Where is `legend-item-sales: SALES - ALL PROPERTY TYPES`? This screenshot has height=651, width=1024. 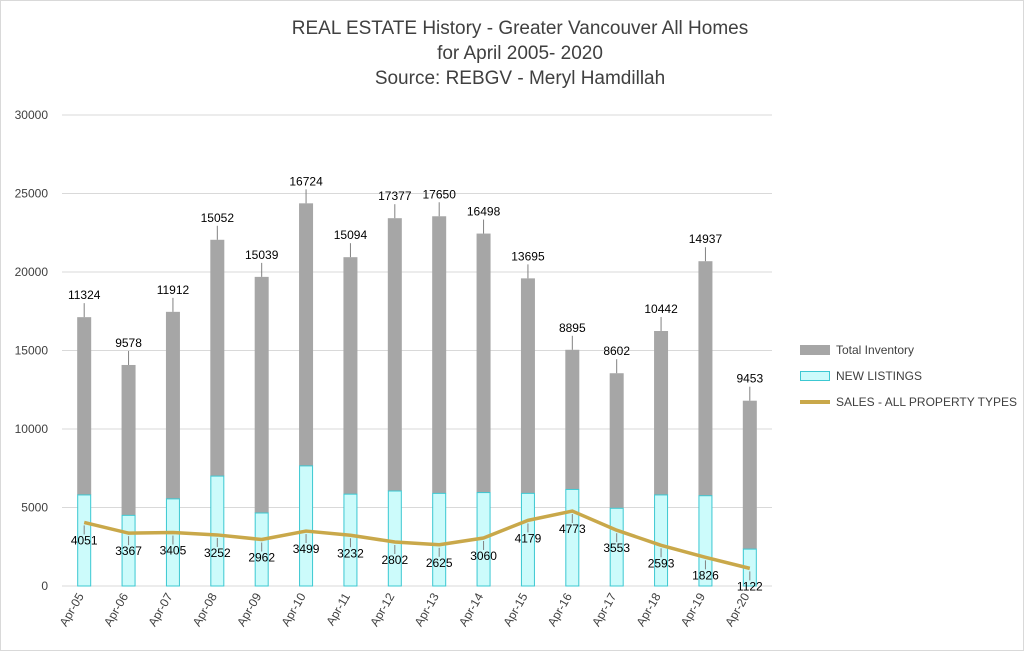 legend-item-sales: SALES - ALL PROPERTY TYPES is located at coordinates (908, 402).